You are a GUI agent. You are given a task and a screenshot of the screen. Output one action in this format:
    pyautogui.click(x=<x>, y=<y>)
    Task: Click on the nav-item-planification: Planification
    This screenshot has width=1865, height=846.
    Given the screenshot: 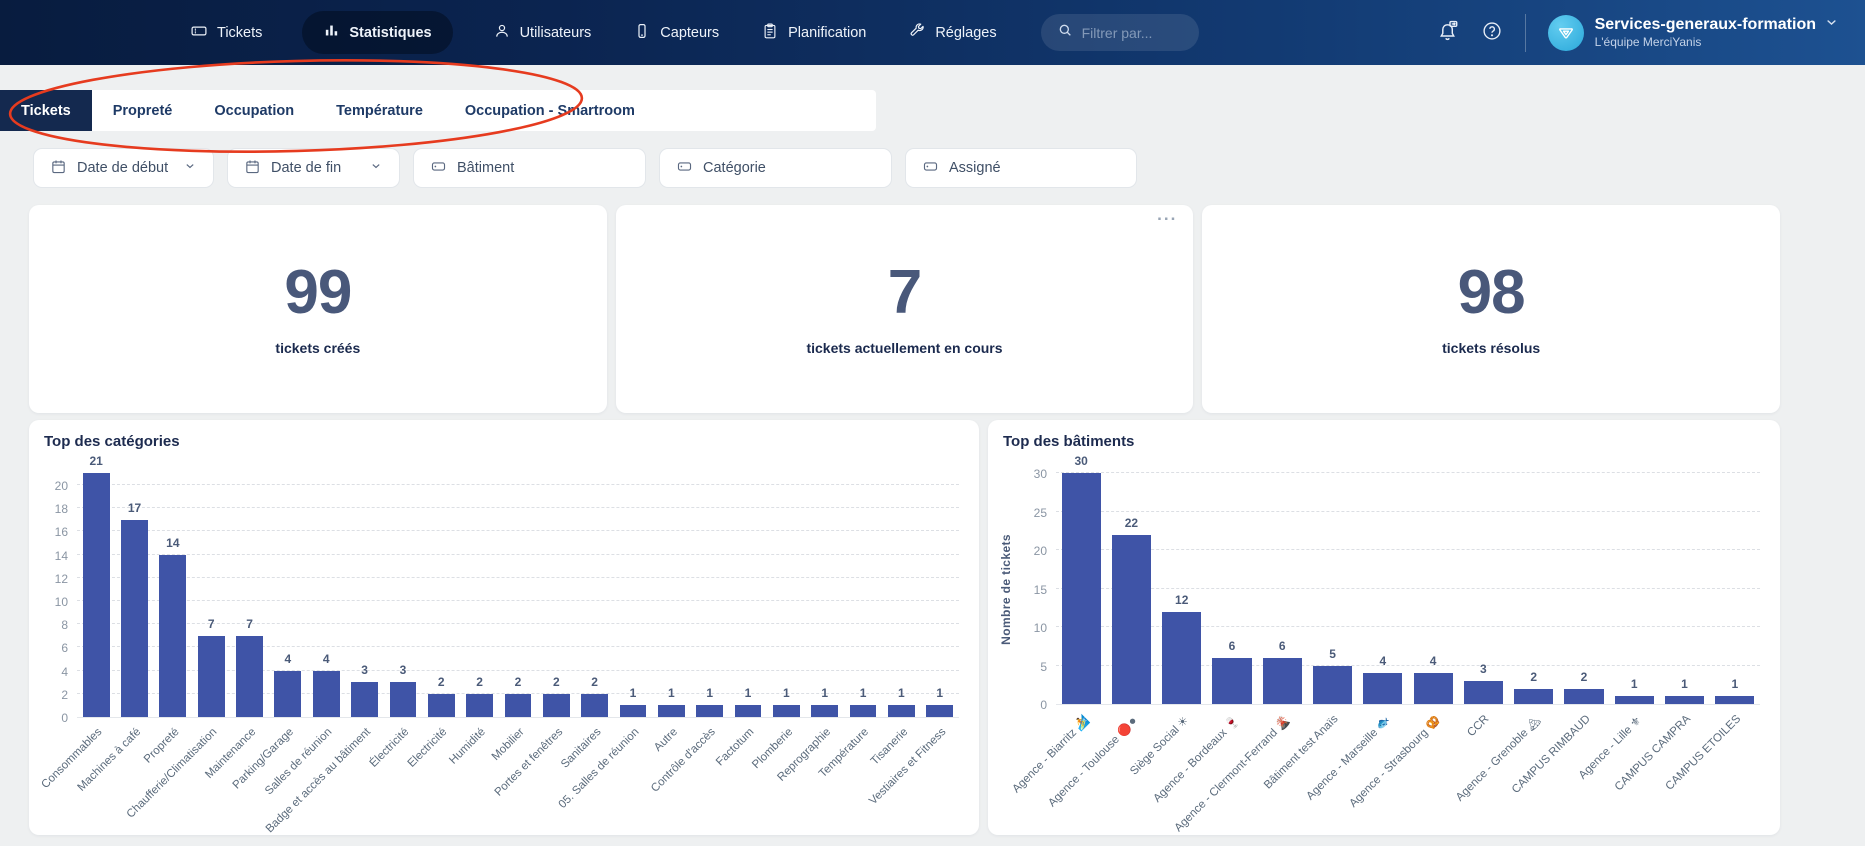 What is the action you would take?
    pyautogui.click(x=813, y=33)
    